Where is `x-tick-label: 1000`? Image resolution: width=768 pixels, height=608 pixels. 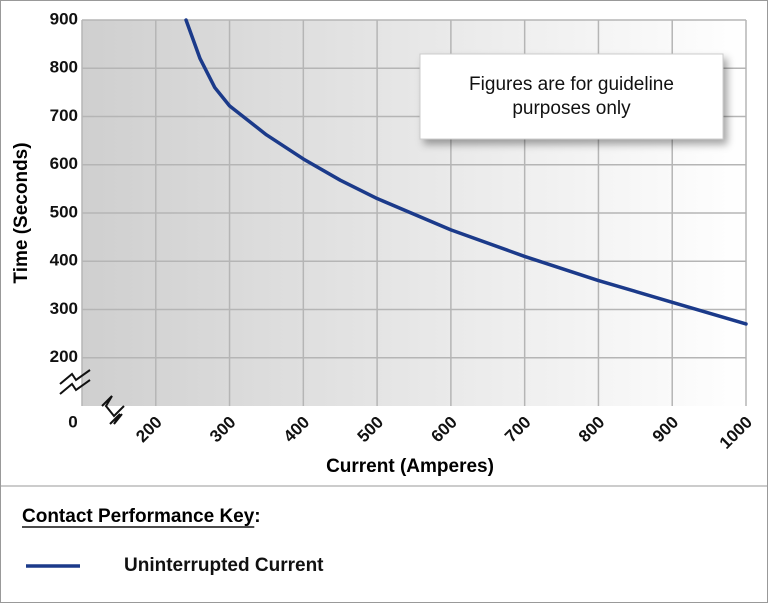 x-tick-label: 1000 is located at coordinates (736, 433).